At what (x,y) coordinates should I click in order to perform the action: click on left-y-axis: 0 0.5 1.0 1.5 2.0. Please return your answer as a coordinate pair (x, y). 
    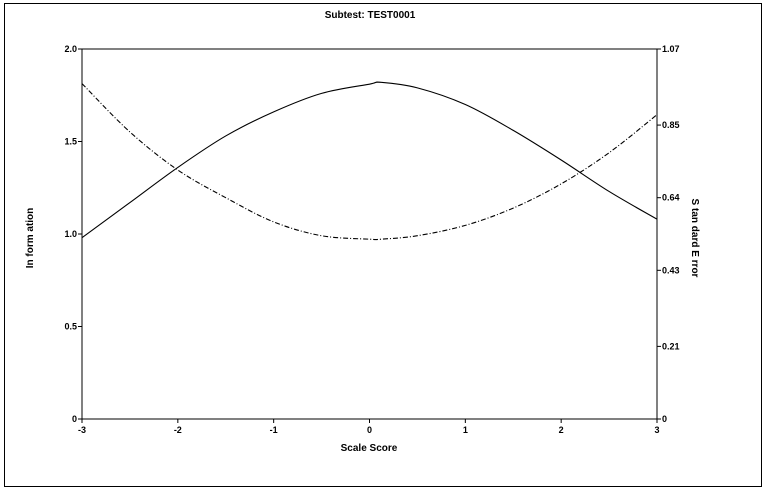
    Looking at the image, I should click on (73, 234).